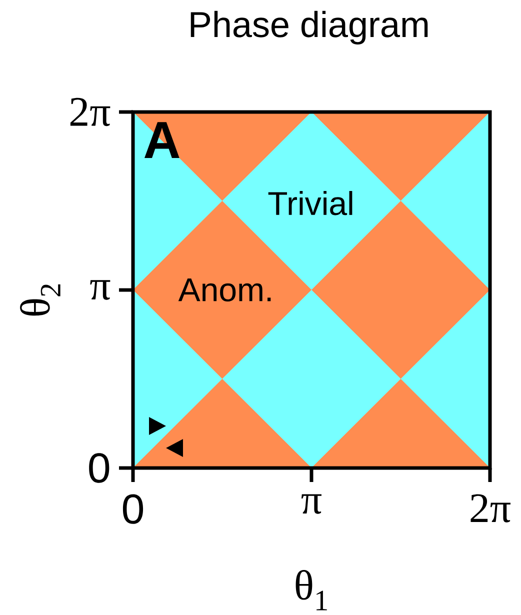  Describe the element at coordinates (100, 290) in the screenshot. I see `y-tick-label: π` at that location.